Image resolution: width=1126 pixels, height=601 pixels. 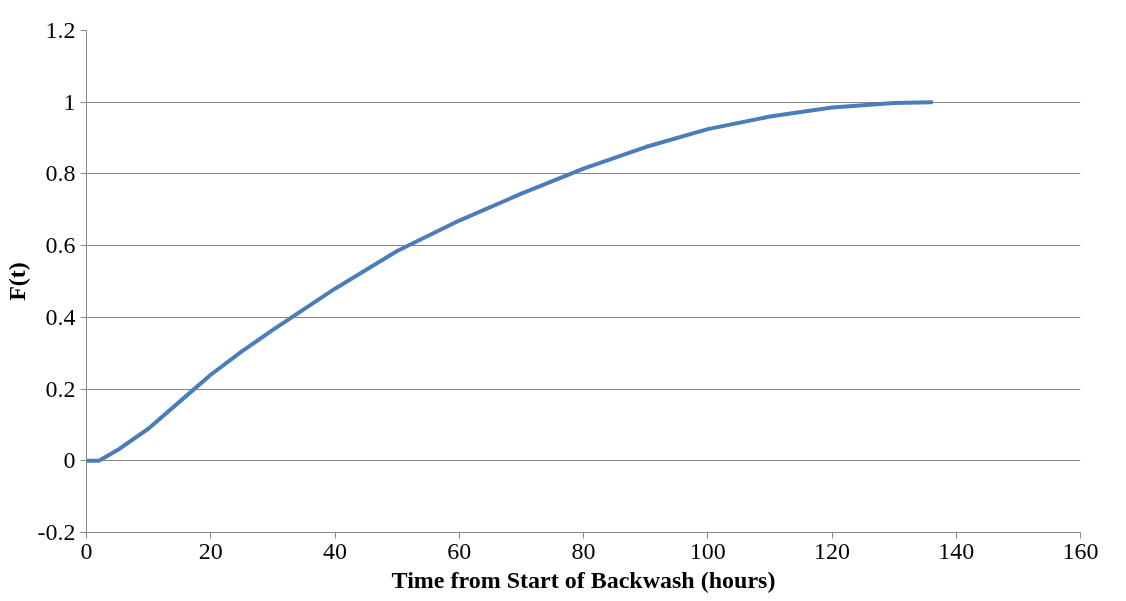 I want to click on y-axis-title: F(t), so click(x=16, y=281).